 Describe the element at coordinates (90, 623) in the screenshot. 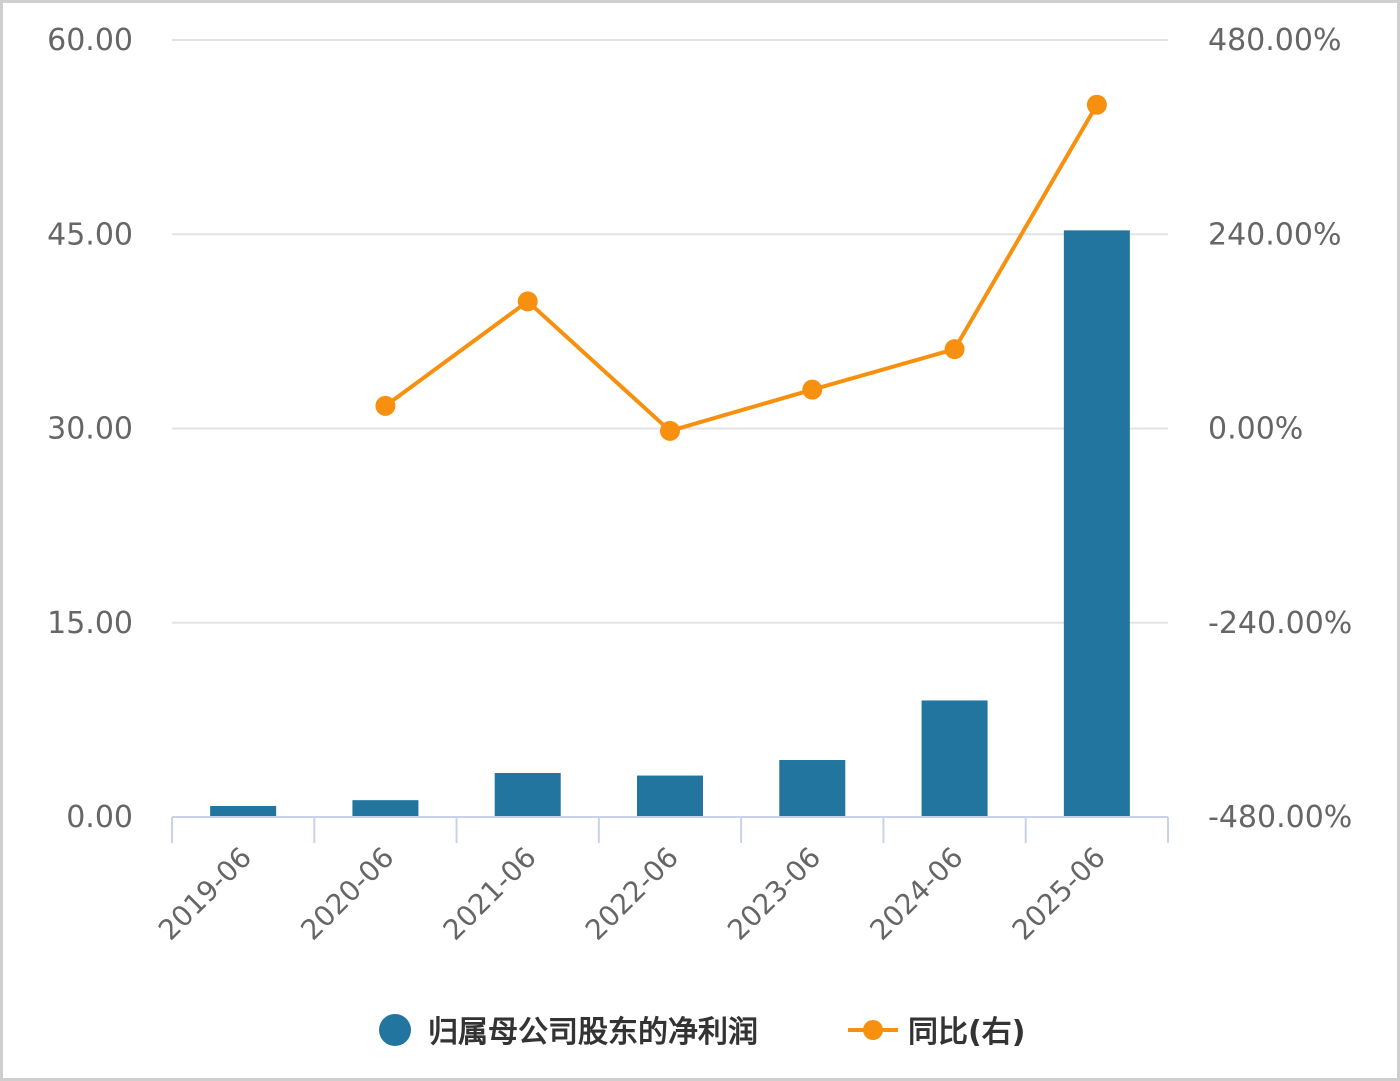

I see `left-tick-label: 15.00` at that location.